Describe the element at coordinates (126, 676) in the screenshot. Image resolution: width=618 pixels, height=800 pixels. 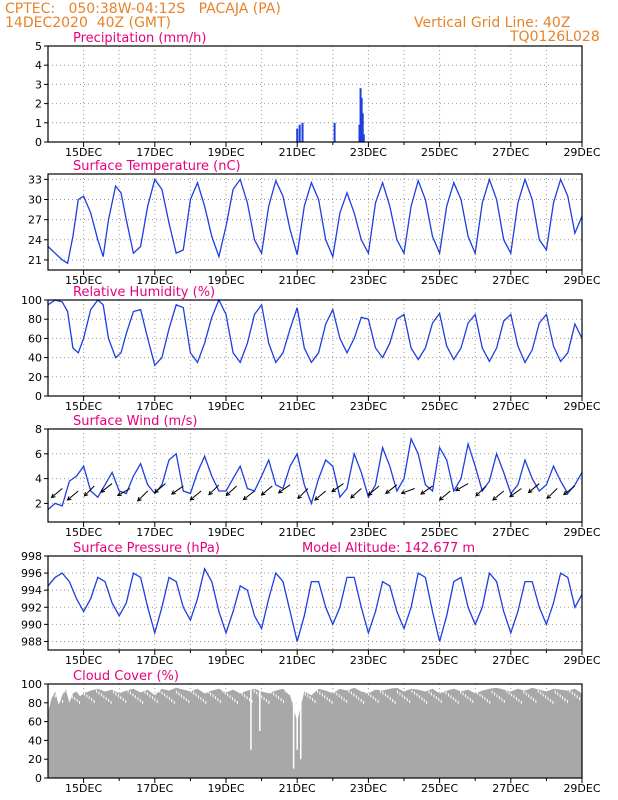
I see `panel-title: Cloud Cover (%)` at that location.